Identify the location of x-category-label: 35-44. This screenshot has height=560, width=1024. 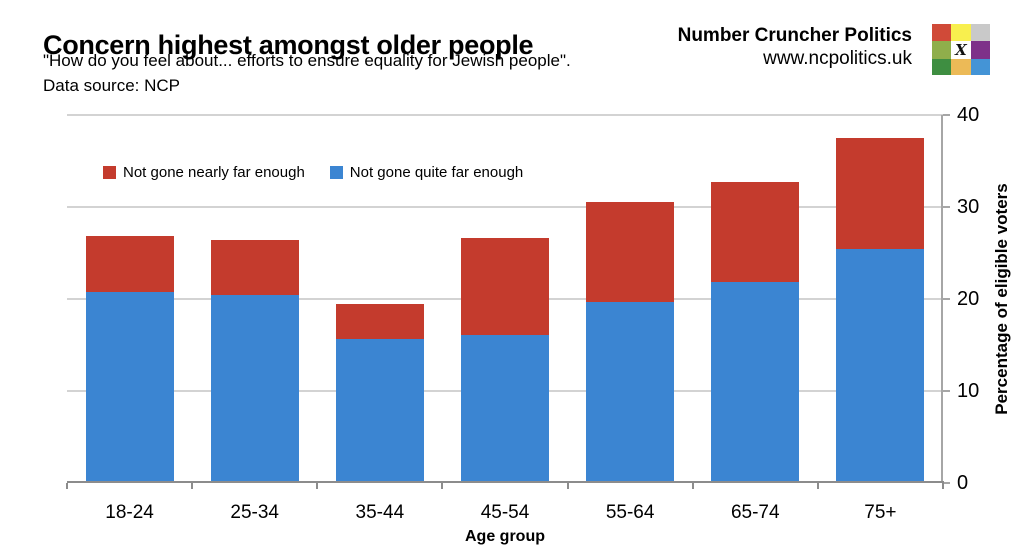
(380, 512).